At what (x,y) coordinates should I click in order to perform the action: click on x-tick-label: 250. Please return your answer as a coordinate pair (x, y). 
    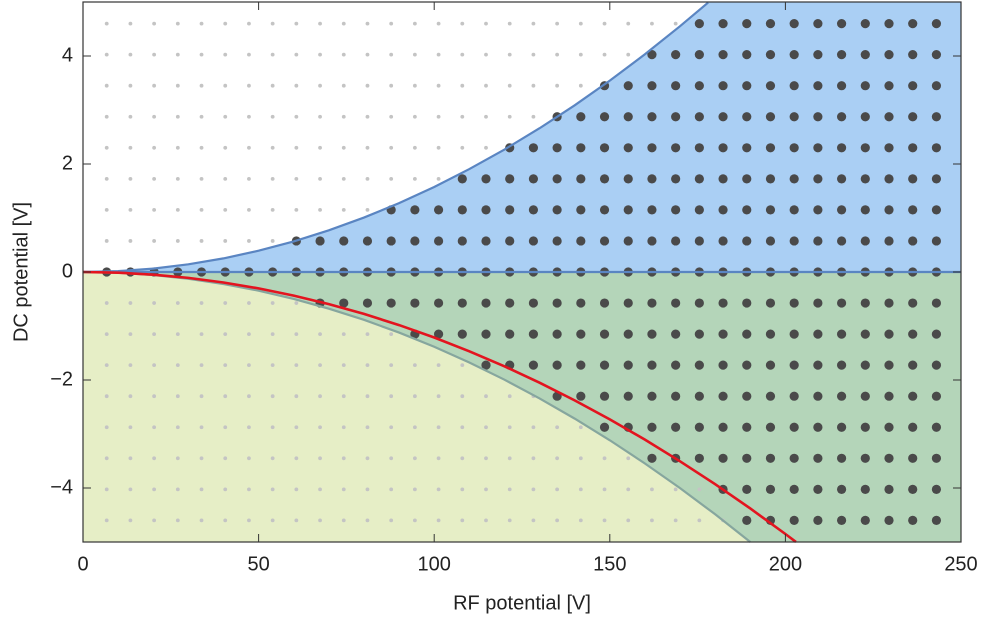
    Looking at the image, I should click on (960, 564).